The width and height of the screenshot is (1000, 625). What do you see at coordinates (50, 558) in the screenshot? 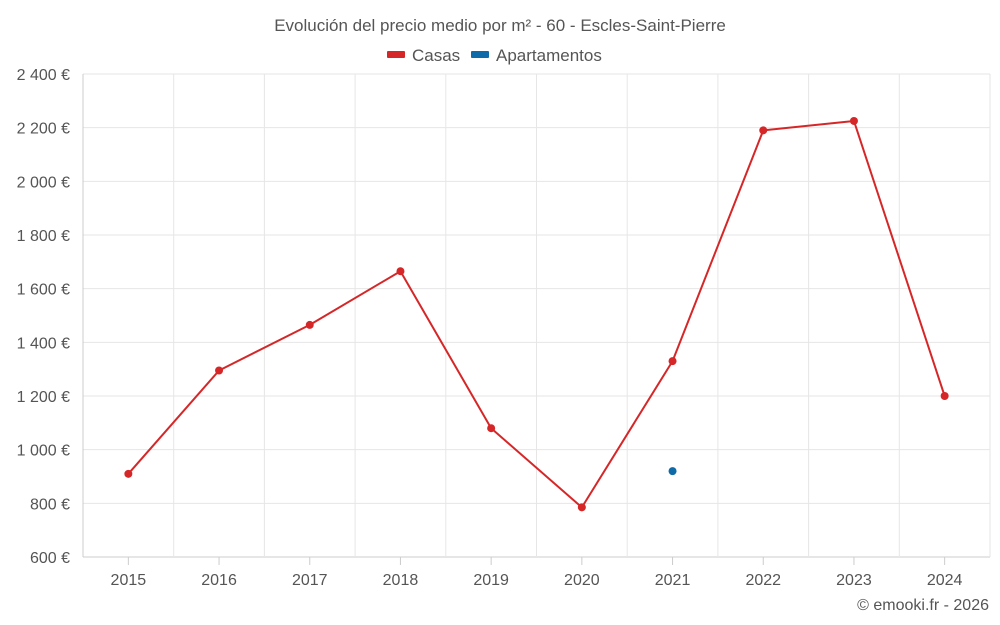
I see `y-tick-label: 600 €` at bounding box center [50, 558].